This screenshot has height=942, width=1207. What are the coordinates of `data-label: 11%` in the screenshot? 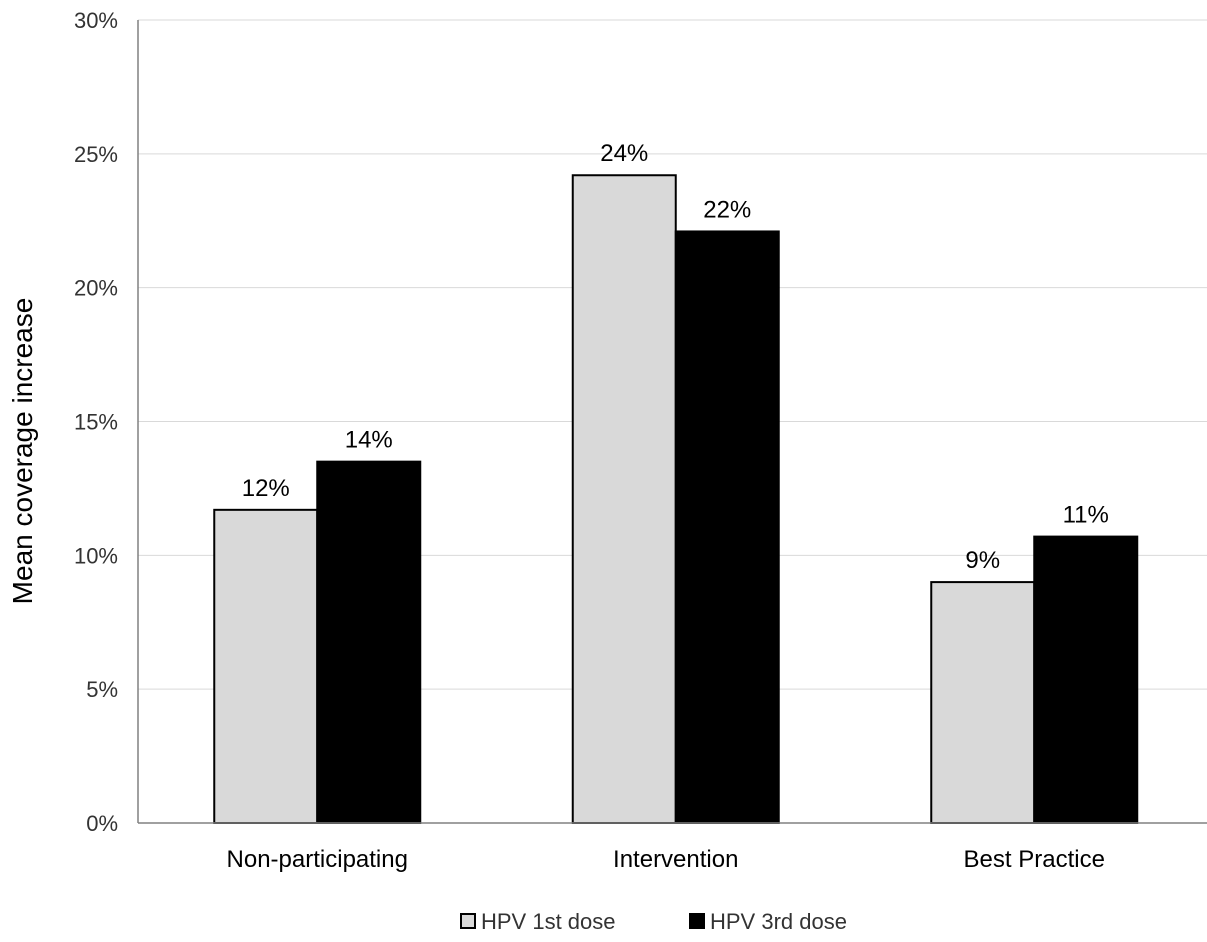 It's located at (1086, 515).